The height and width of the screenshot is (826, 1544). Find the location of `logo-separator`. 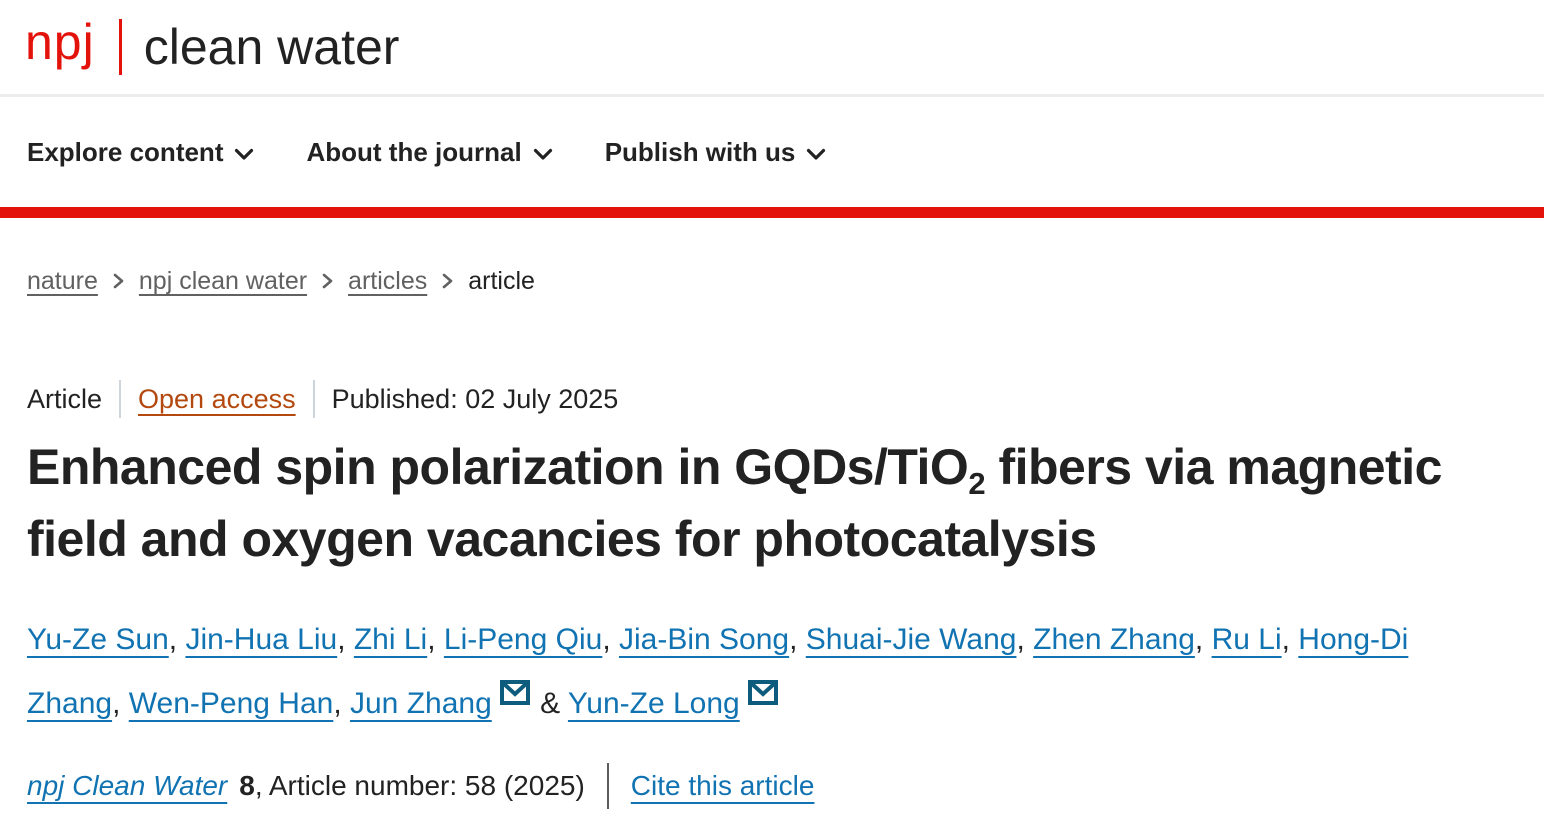

logo-separator is located at coordinates (120, 47).